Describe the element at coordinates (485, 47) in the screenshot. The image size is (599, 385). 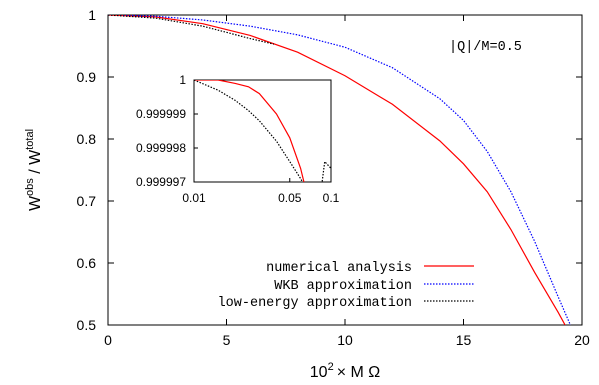
I see `charge-ratio-annotation: |Q|/M=0.5` at that location.